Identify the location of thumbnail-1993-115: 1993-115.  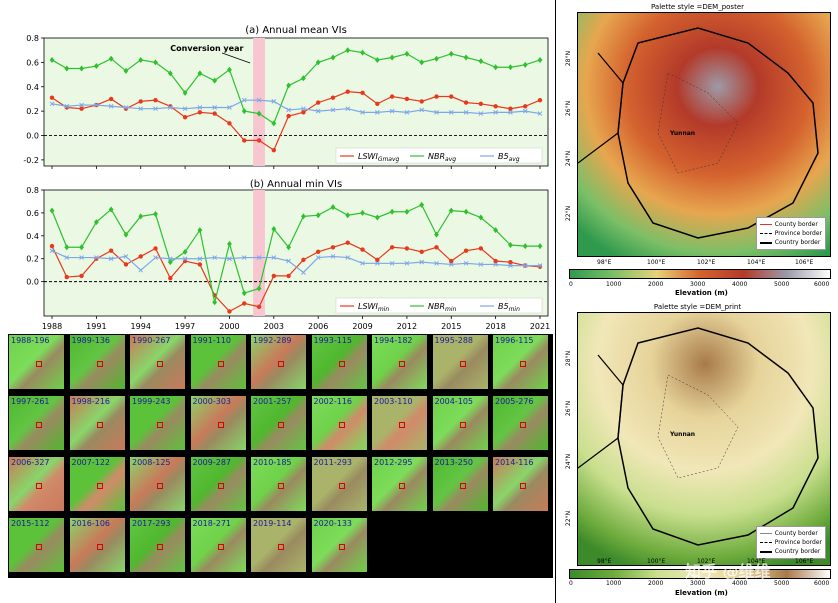
(339, 362).